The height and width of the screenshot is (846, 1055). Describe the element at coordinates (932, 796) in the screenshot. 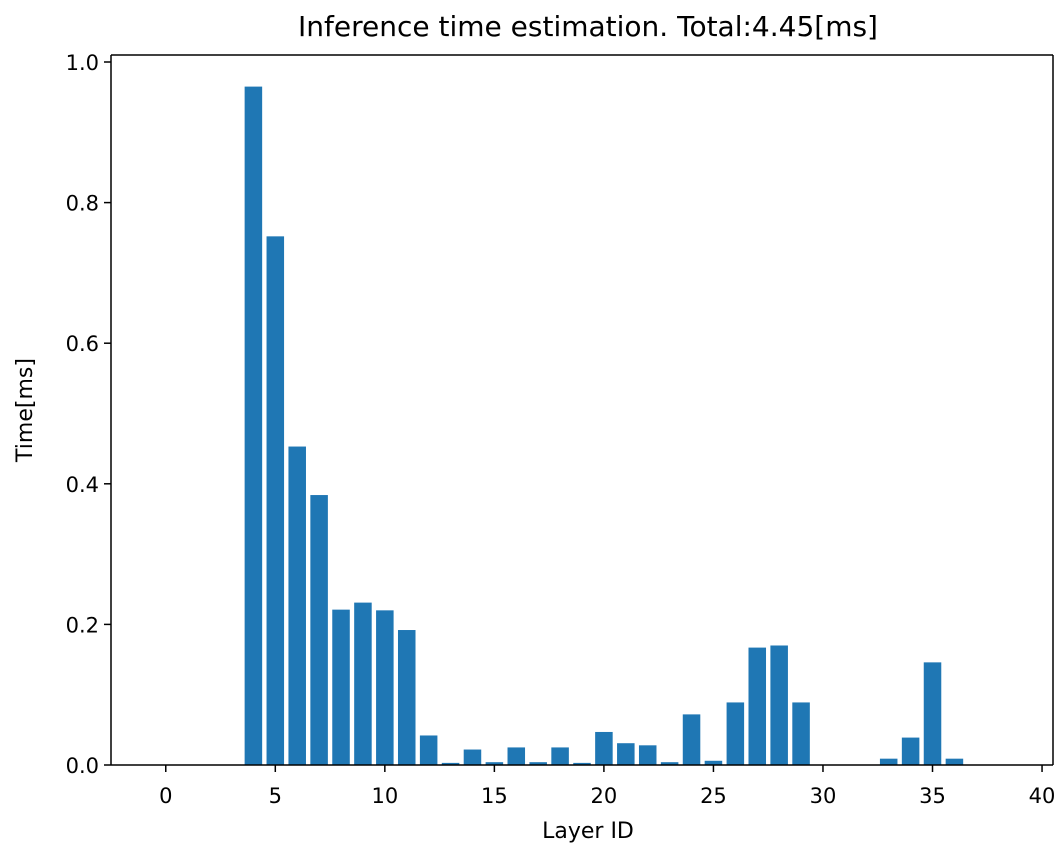

I see `x-tick-label: 35` at that location.